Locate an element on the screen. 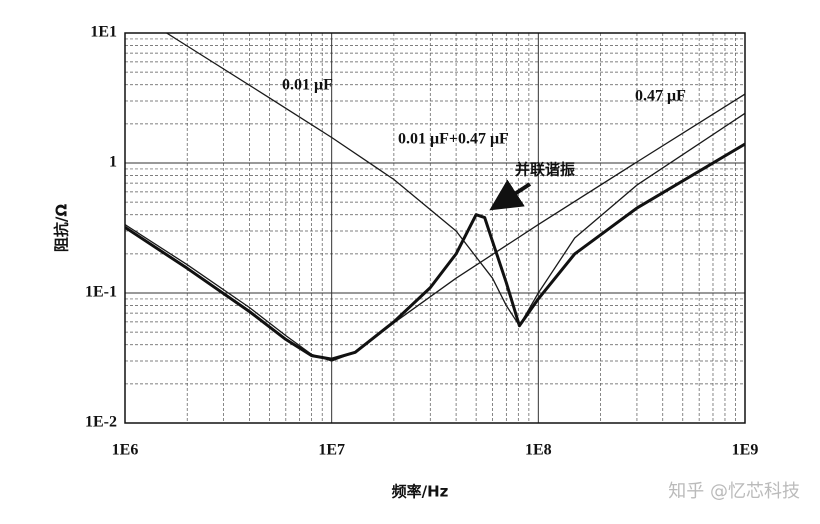  series-label: 0.01 μF is located at coordinates (307, 85).